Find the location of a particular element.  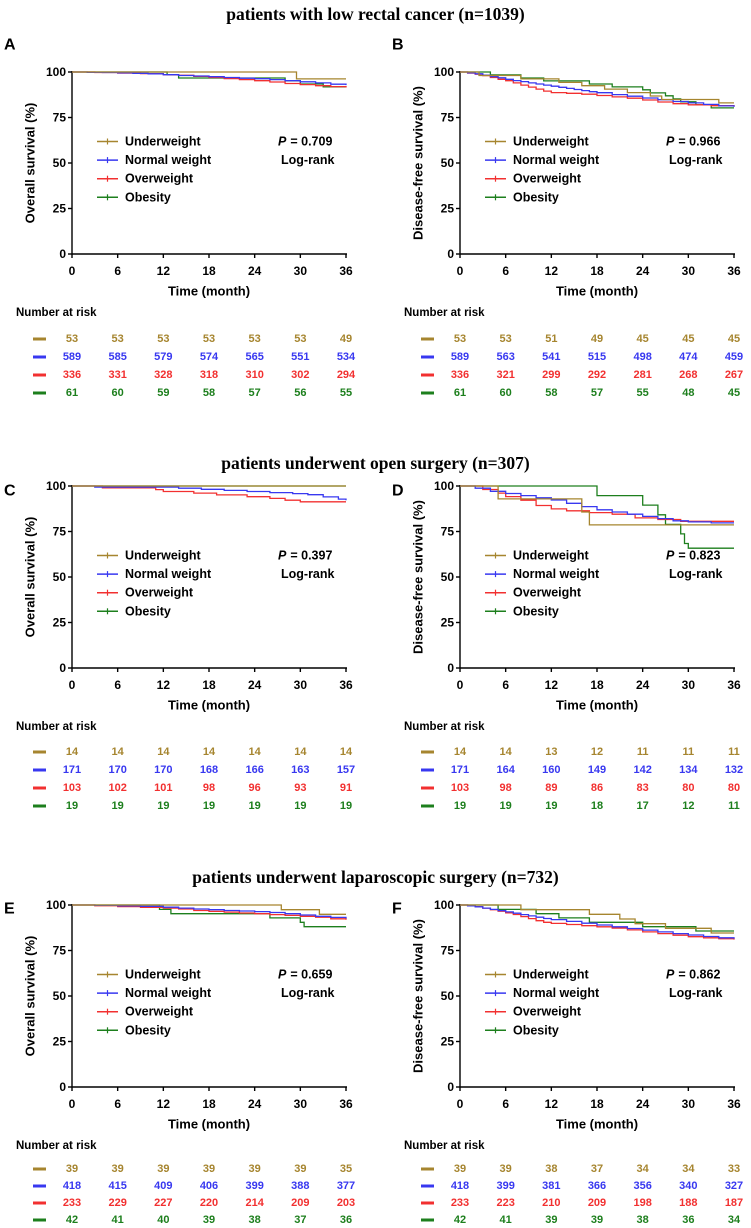

risk-count: 551 is located at coordinates (300, 357).